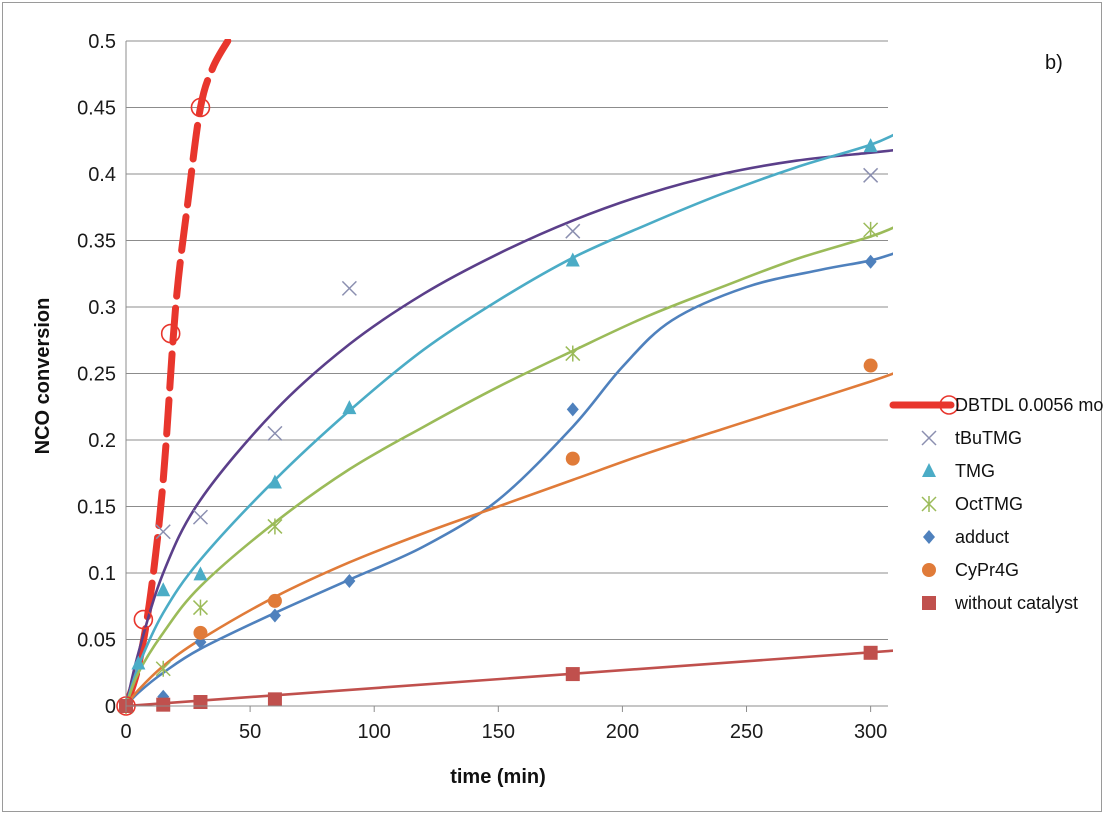  Describe the element at coordinates (746, 732) in the screenshot. I see `x-tick-label: 250` at that location.